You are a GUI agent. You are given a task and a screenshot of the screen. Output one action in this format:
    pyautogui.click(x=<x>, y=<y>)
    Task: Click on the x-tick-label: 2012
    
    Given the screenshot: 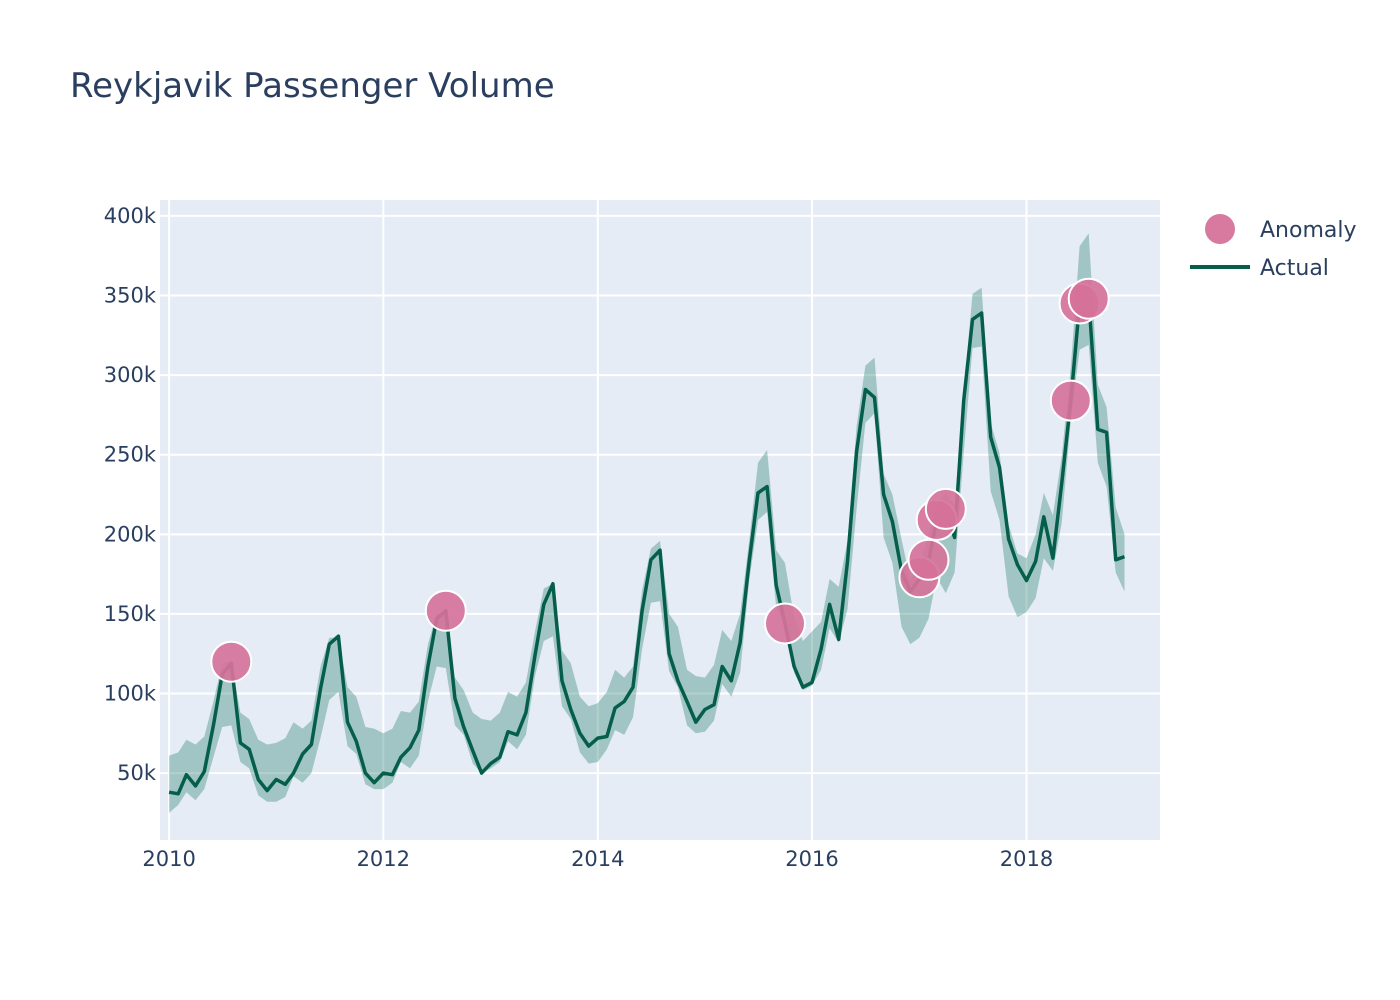 What is the action you would take?
    pyautogui.click(x=383, y=859)
    